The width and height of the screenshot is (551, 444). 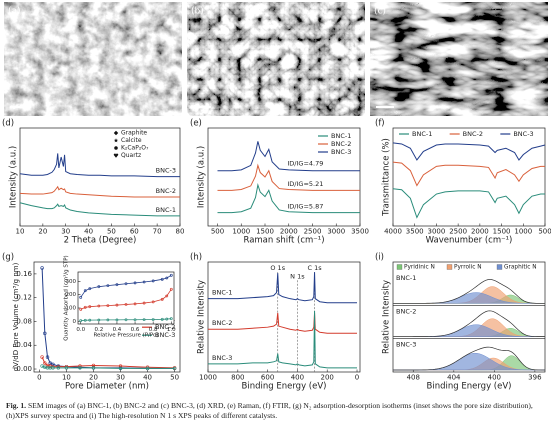 I want to click on panel-label: (h), so click(x=196, y=258).